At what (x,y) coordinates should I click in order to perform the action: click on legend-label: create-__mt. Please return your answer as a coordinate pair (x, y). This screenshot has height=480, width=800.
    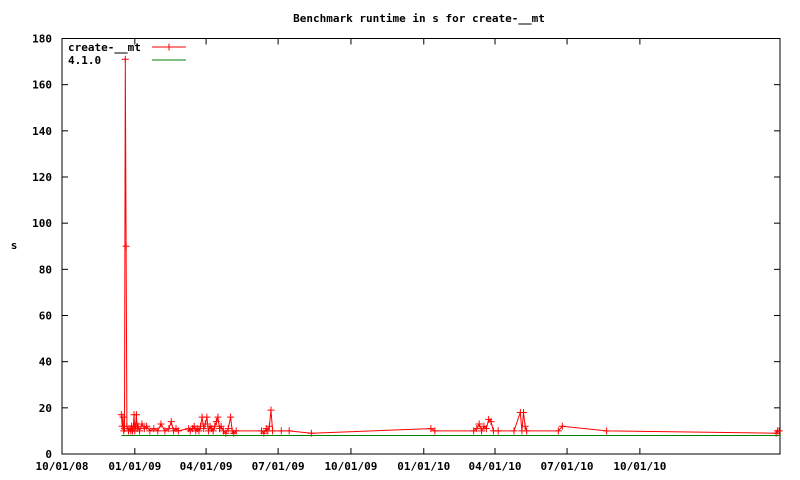
    Looking at the image, I should click on (104, 47).